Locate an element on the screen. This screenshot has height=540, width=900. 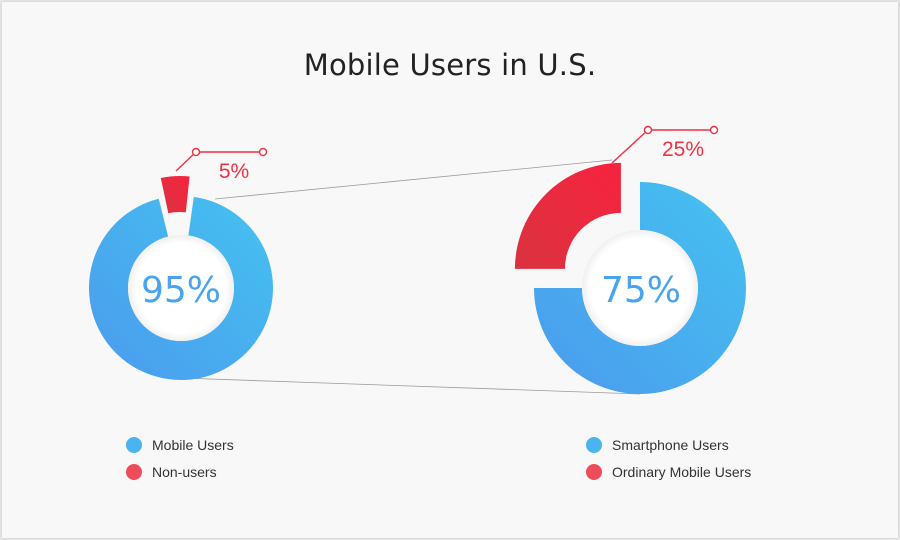
legend-2: Smartphone Users Ordinary Mobile Users is located at coordinates (668, 458).